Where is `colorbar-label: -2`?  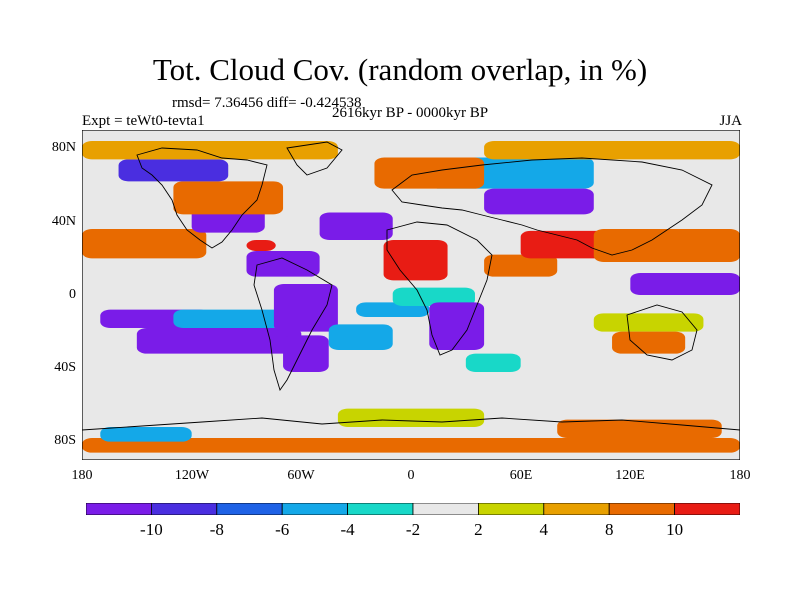 colorbar-label: -2 is located at coordinates (413, 529).